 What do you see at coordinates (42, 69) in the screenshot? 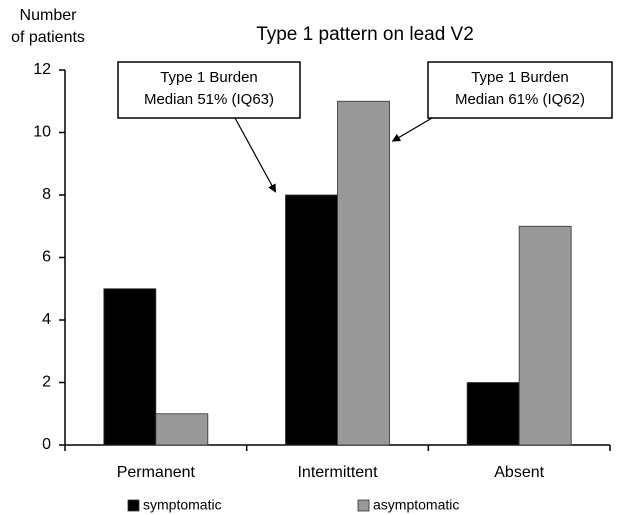
I see `y-tick-label: 12` at bounding box center [42, 69].